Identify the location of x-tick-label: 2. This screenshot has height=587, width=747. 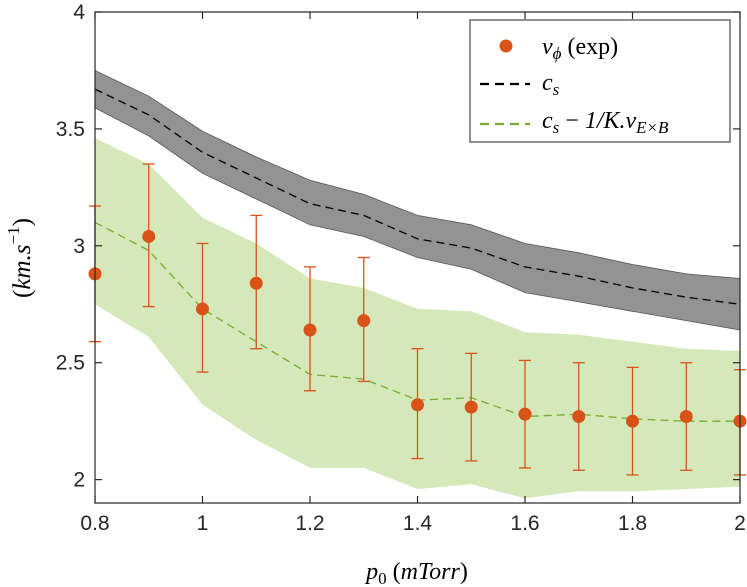
(740, 523).